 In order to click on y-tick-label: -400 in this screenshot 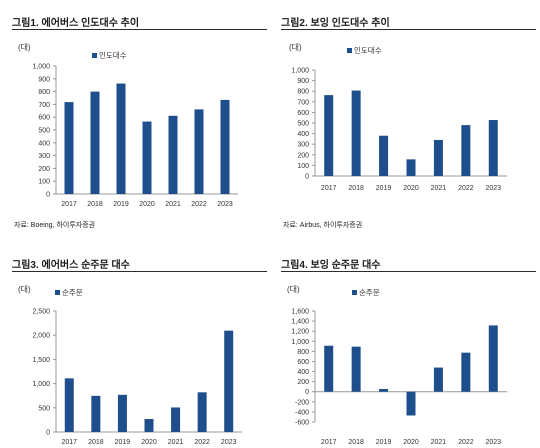, I will do `click(302, 412)`.